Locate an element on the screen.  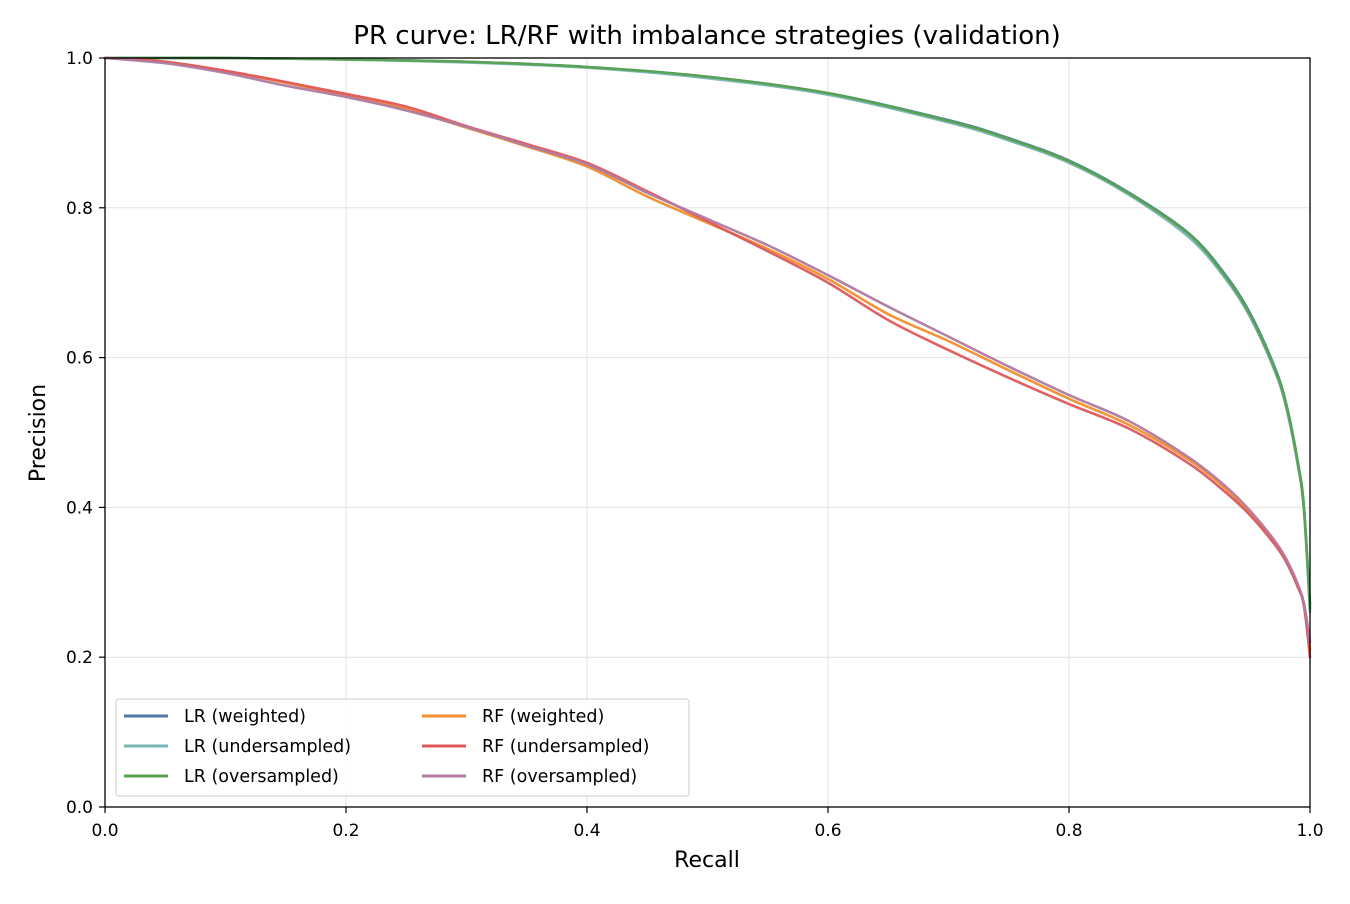
legend-item-lr-undersampled: LR (undersampled) is located at coordinates (237, 747).